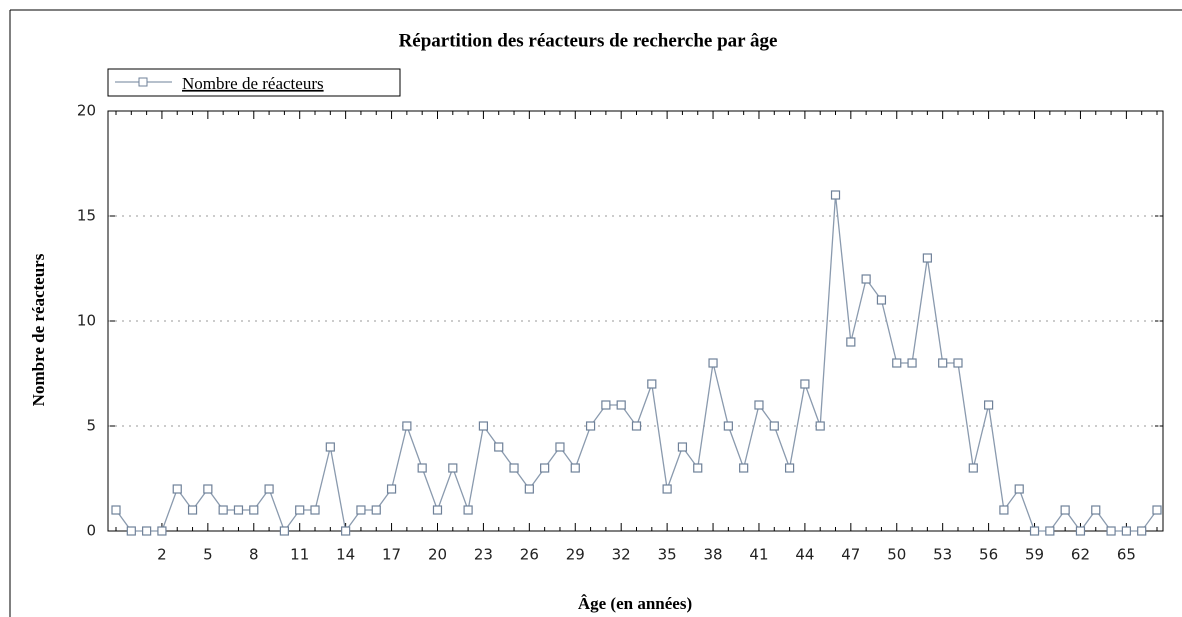 The width and height of the screenshot is (1182, 617). I want to click on x-tick-label: 47, so click(850, 555).